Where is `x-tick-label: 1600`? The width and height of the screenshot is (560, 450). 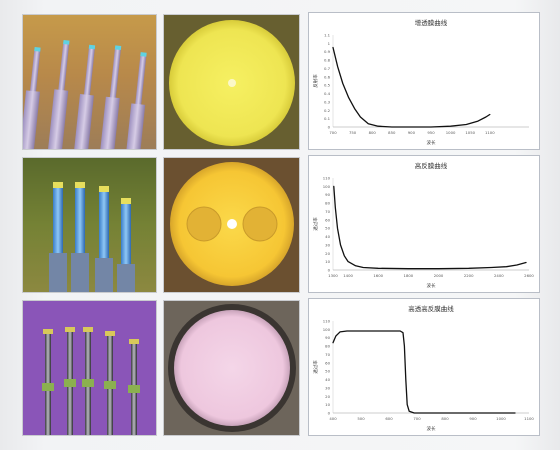 x-tick-label: 1600 is located at coordinates (378, 275).